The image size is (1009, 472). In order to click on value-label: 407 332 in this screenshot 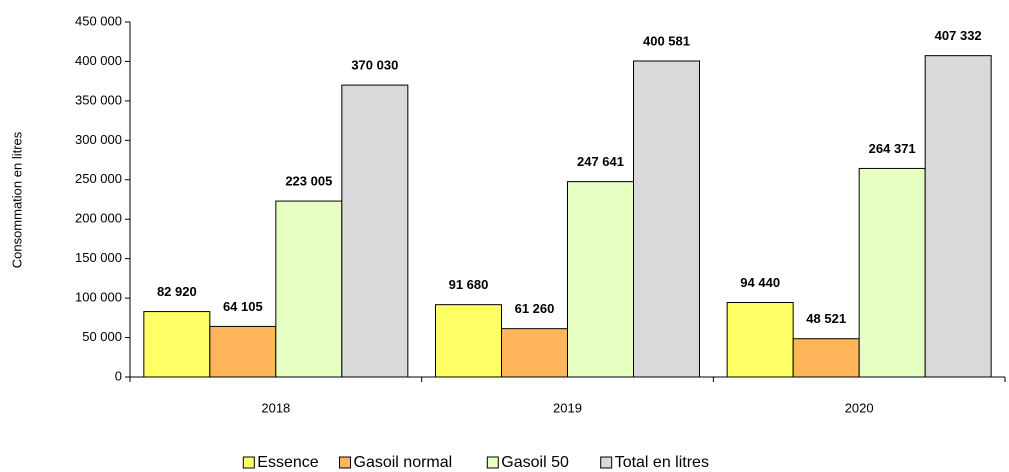, I will do `click(958, 35)`.